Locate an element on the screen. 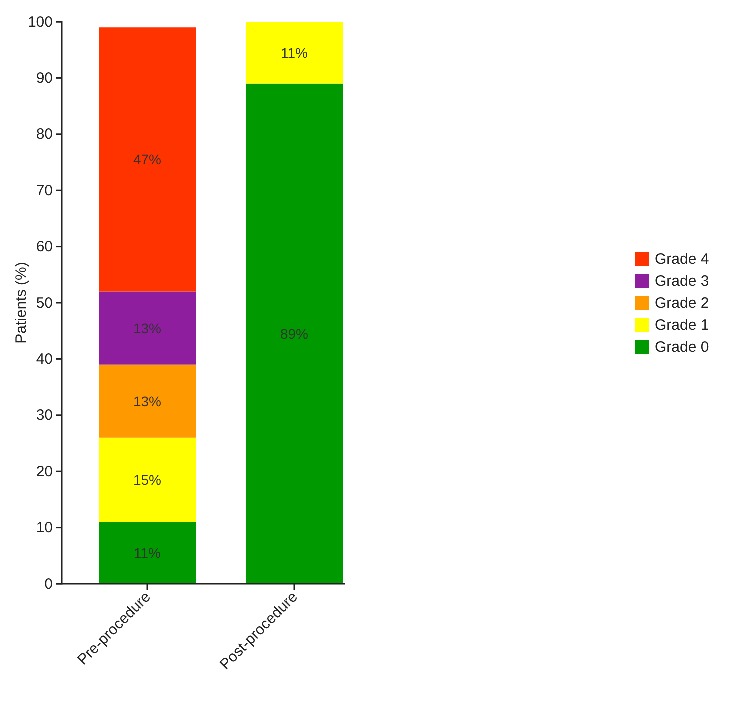 The width and height of the screenshot is (729, 706). y-tick-label: 0 is located at coordinates (48, 584).